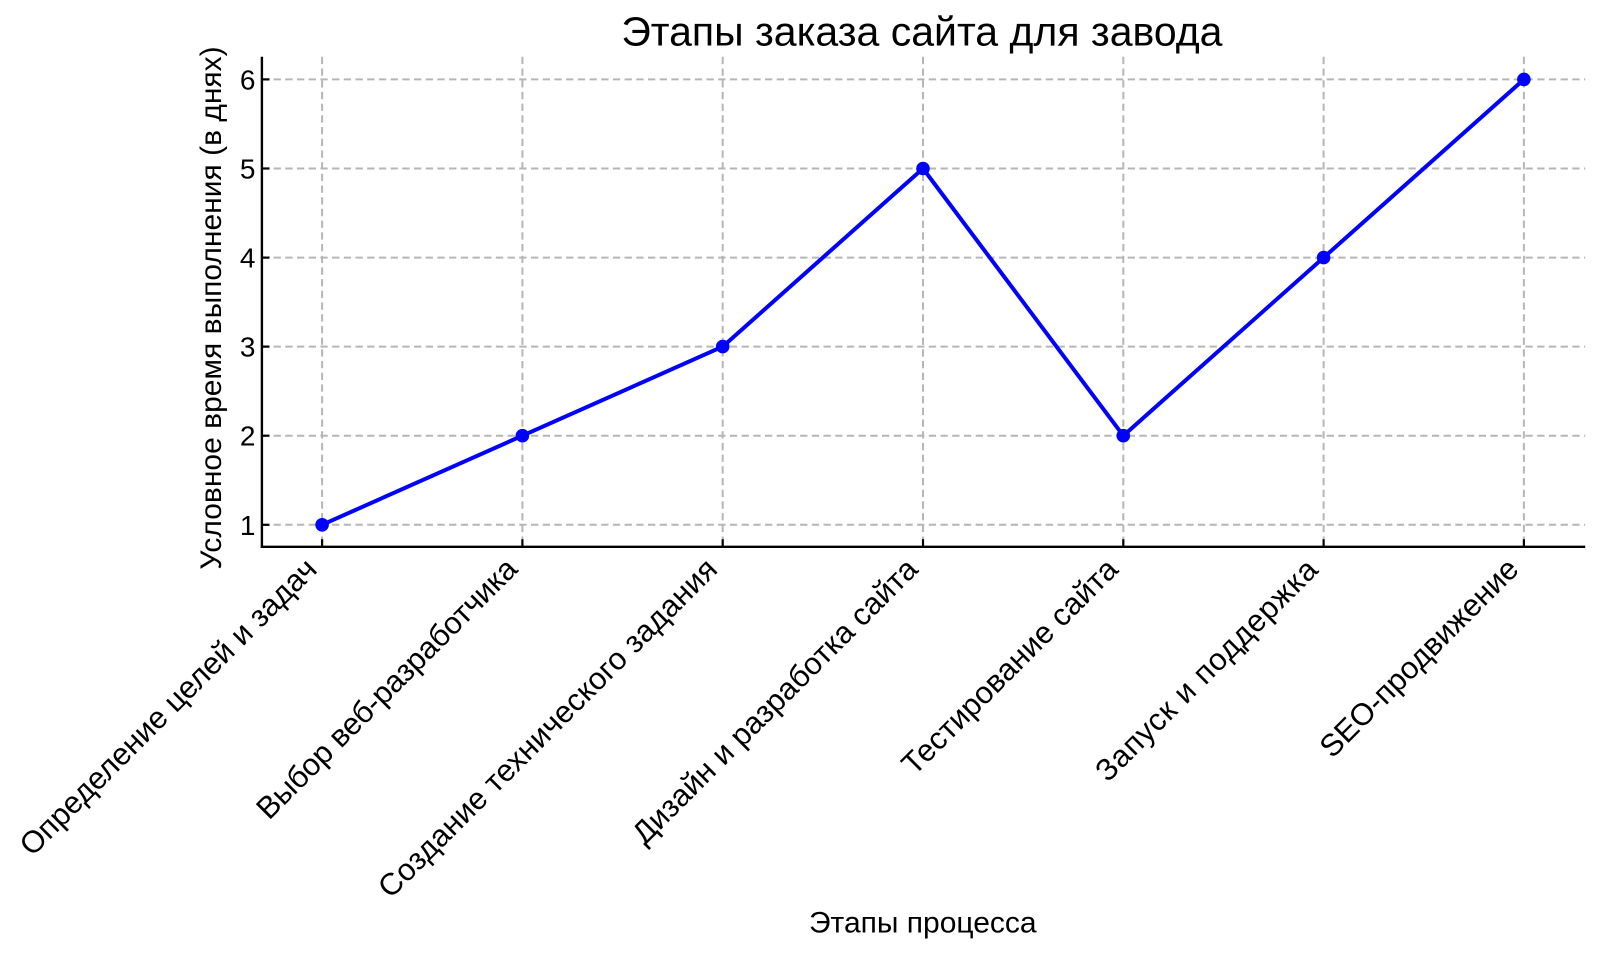 This screenshot has width=1600, height=960. I want to click on svg-text: 6, so click(248, 79).